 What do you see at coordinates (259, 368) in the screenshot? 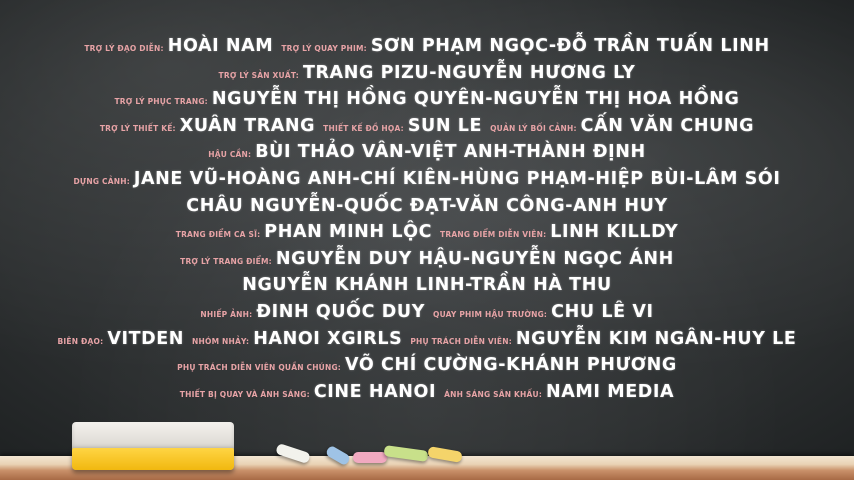
I see `credit-role: Phụ trách diễn viên quần chúng:` at bounding box center [259, 368].